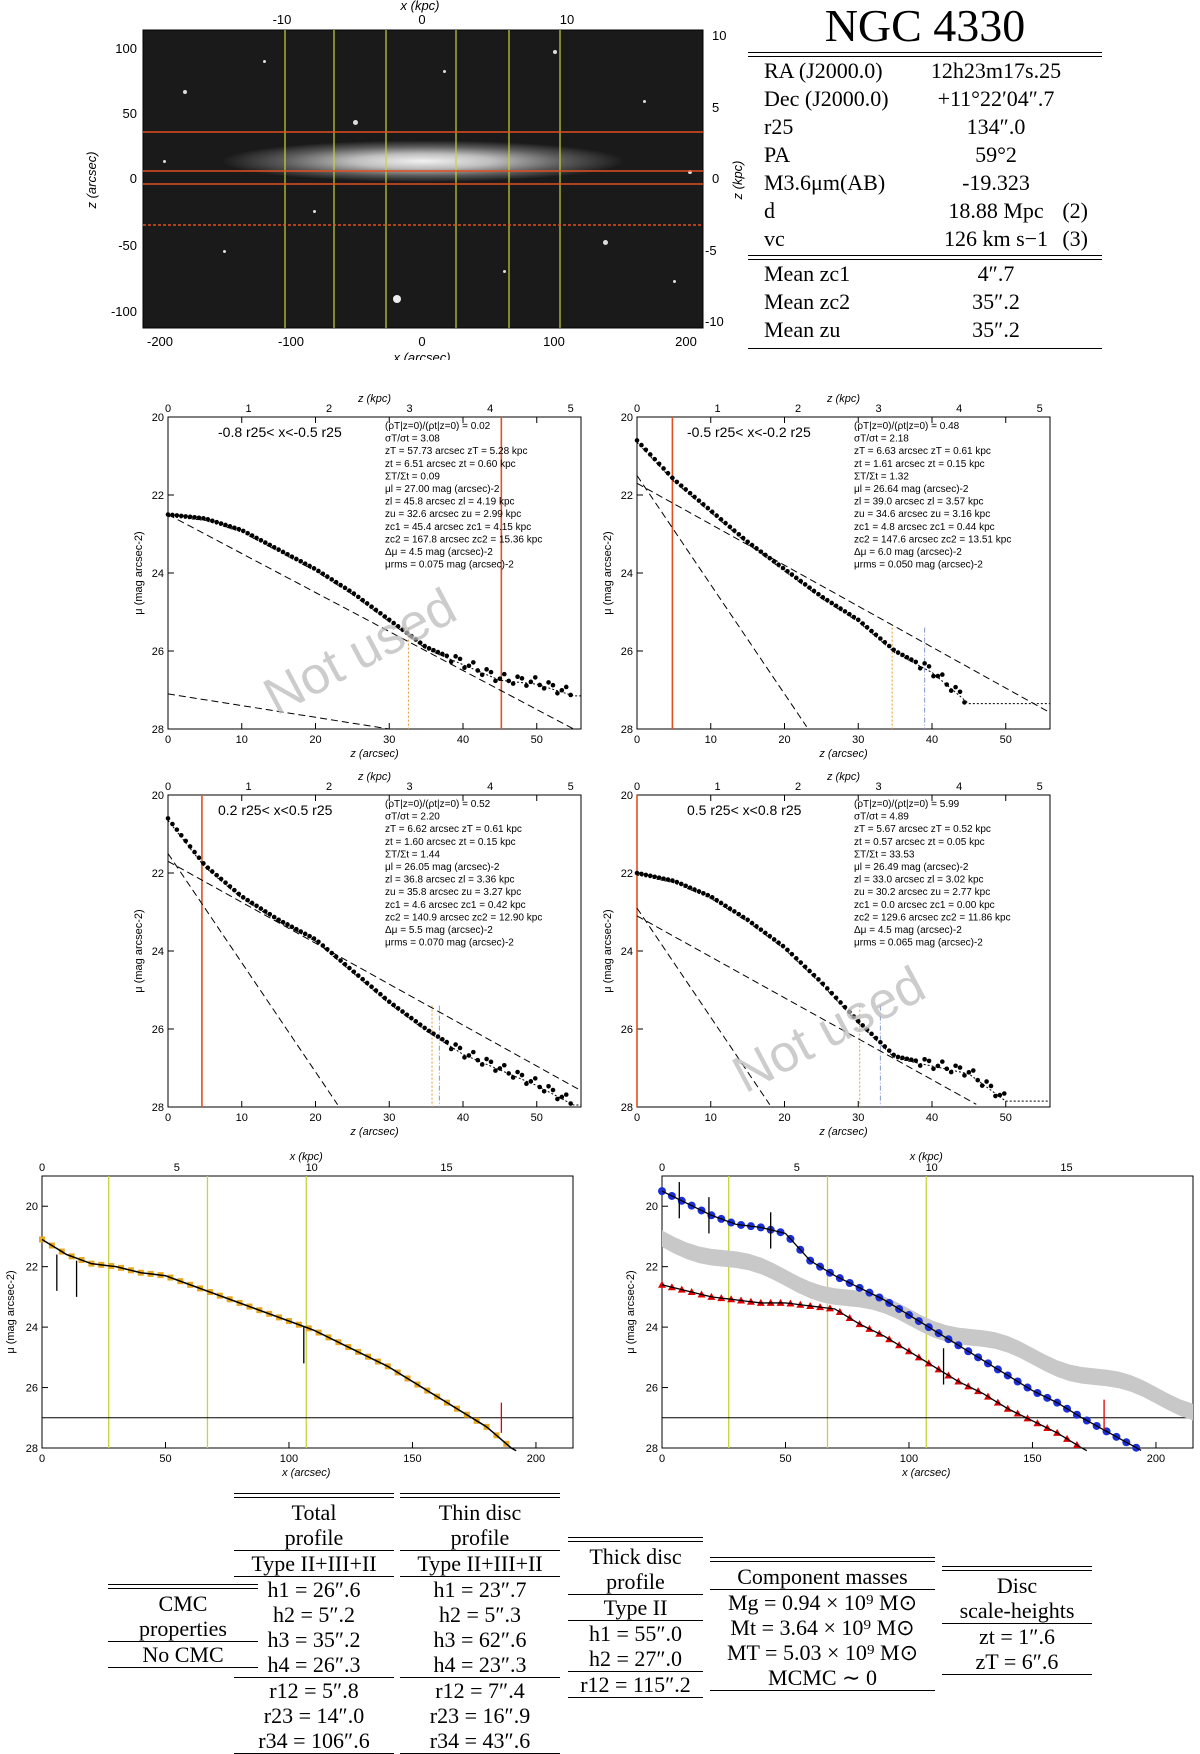 This screenshot has height=1754, width=1200. What do you see at coordinates (822, 1627) in the screenshot?
I see `table-cell: Mt = 3.64 × 10⁹ M⊙` at bounding box center [822, 1627].